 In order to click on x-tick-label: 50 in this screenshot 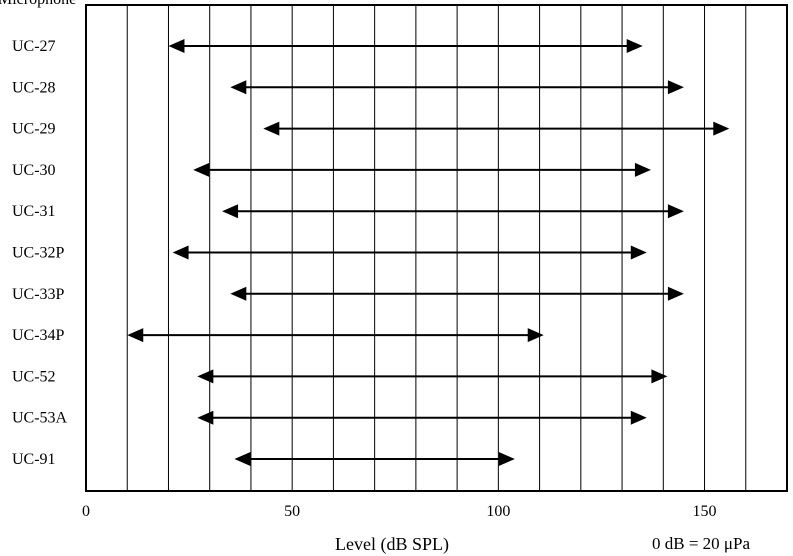, I will do `click(292, 511)`.